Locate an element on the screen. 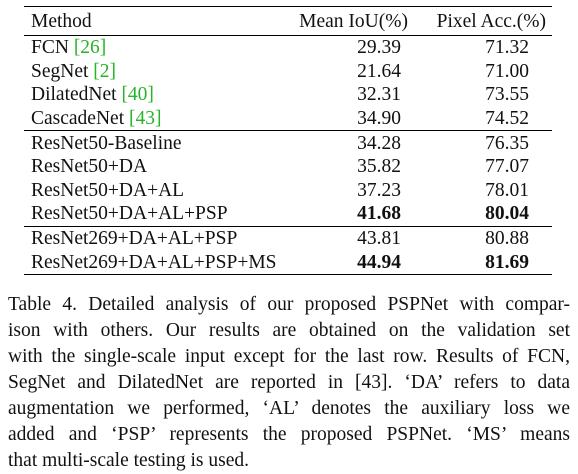 This screenshot has width=578, height=474. method-cell: ResNet50+DA+AL+PSP is located at coordinates (153, 214).